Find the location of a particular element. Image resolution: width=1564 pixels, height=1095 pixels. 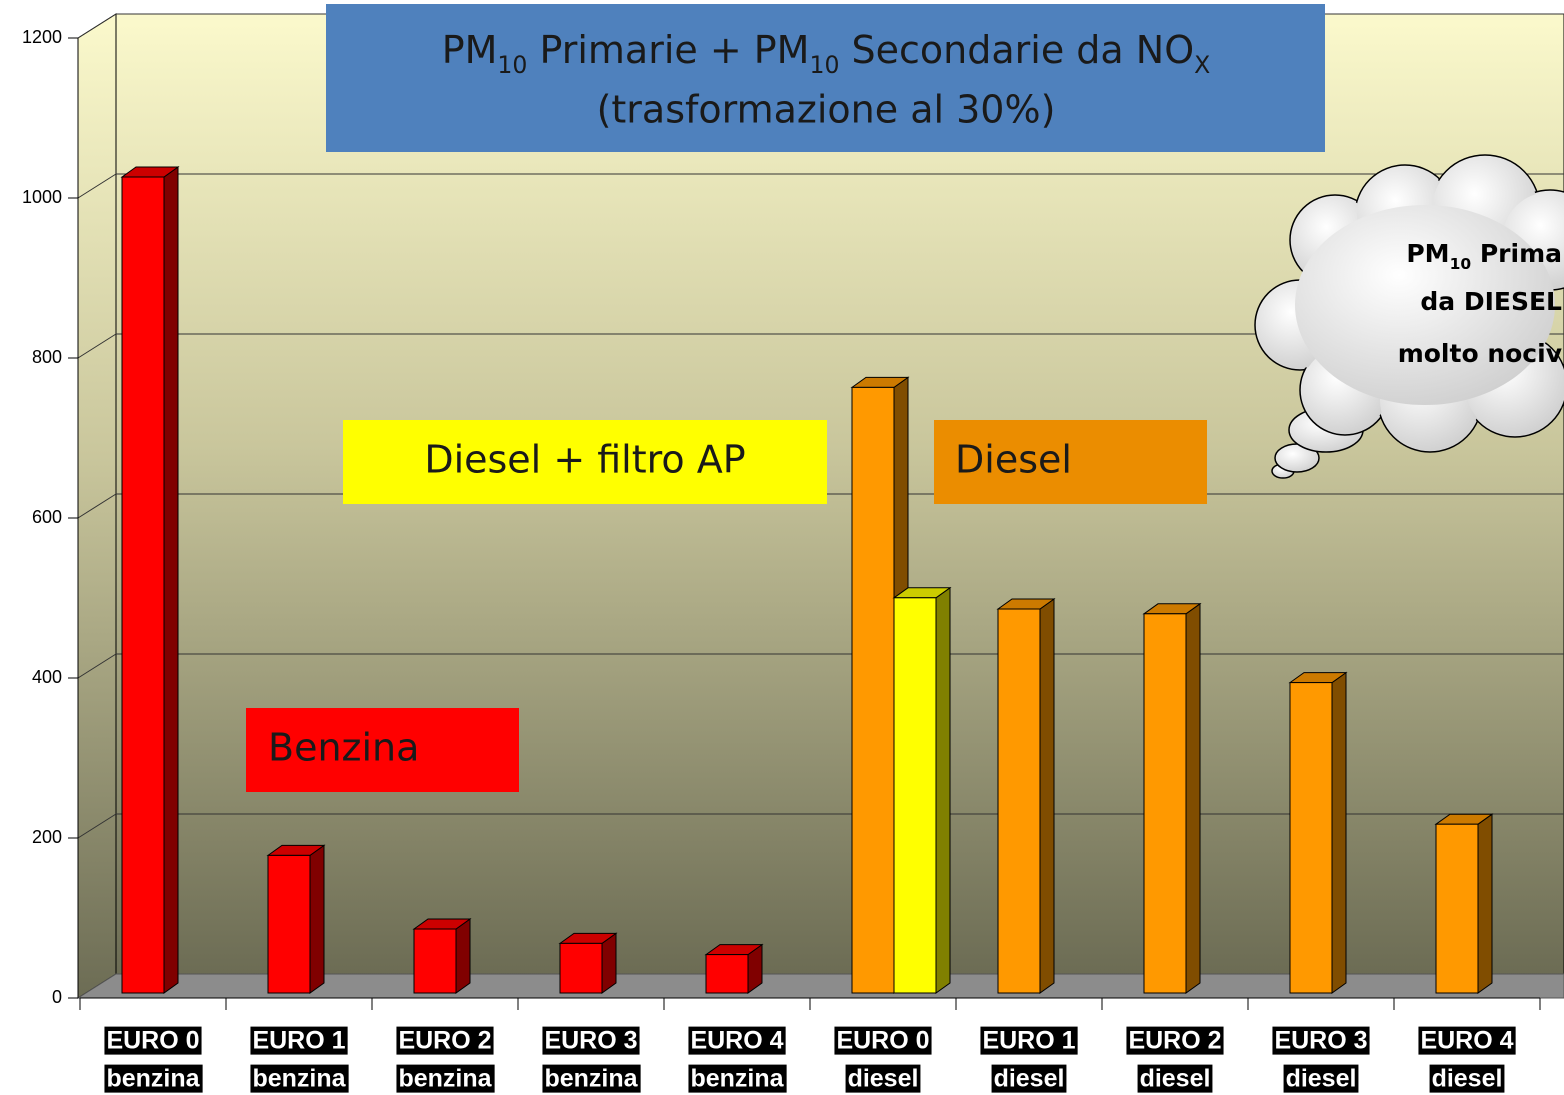

y-tick-label: 200 is located at coordinates (47, 837).